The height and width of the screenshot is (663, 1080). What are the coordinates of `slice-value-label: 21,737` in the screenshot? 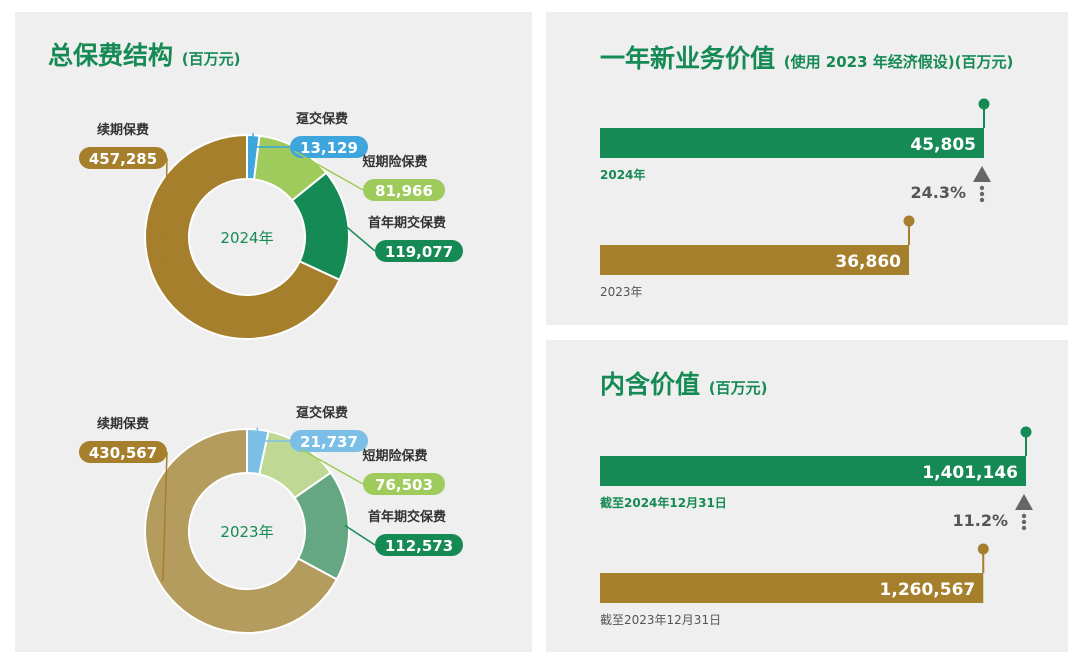 It's located at (329, 442).